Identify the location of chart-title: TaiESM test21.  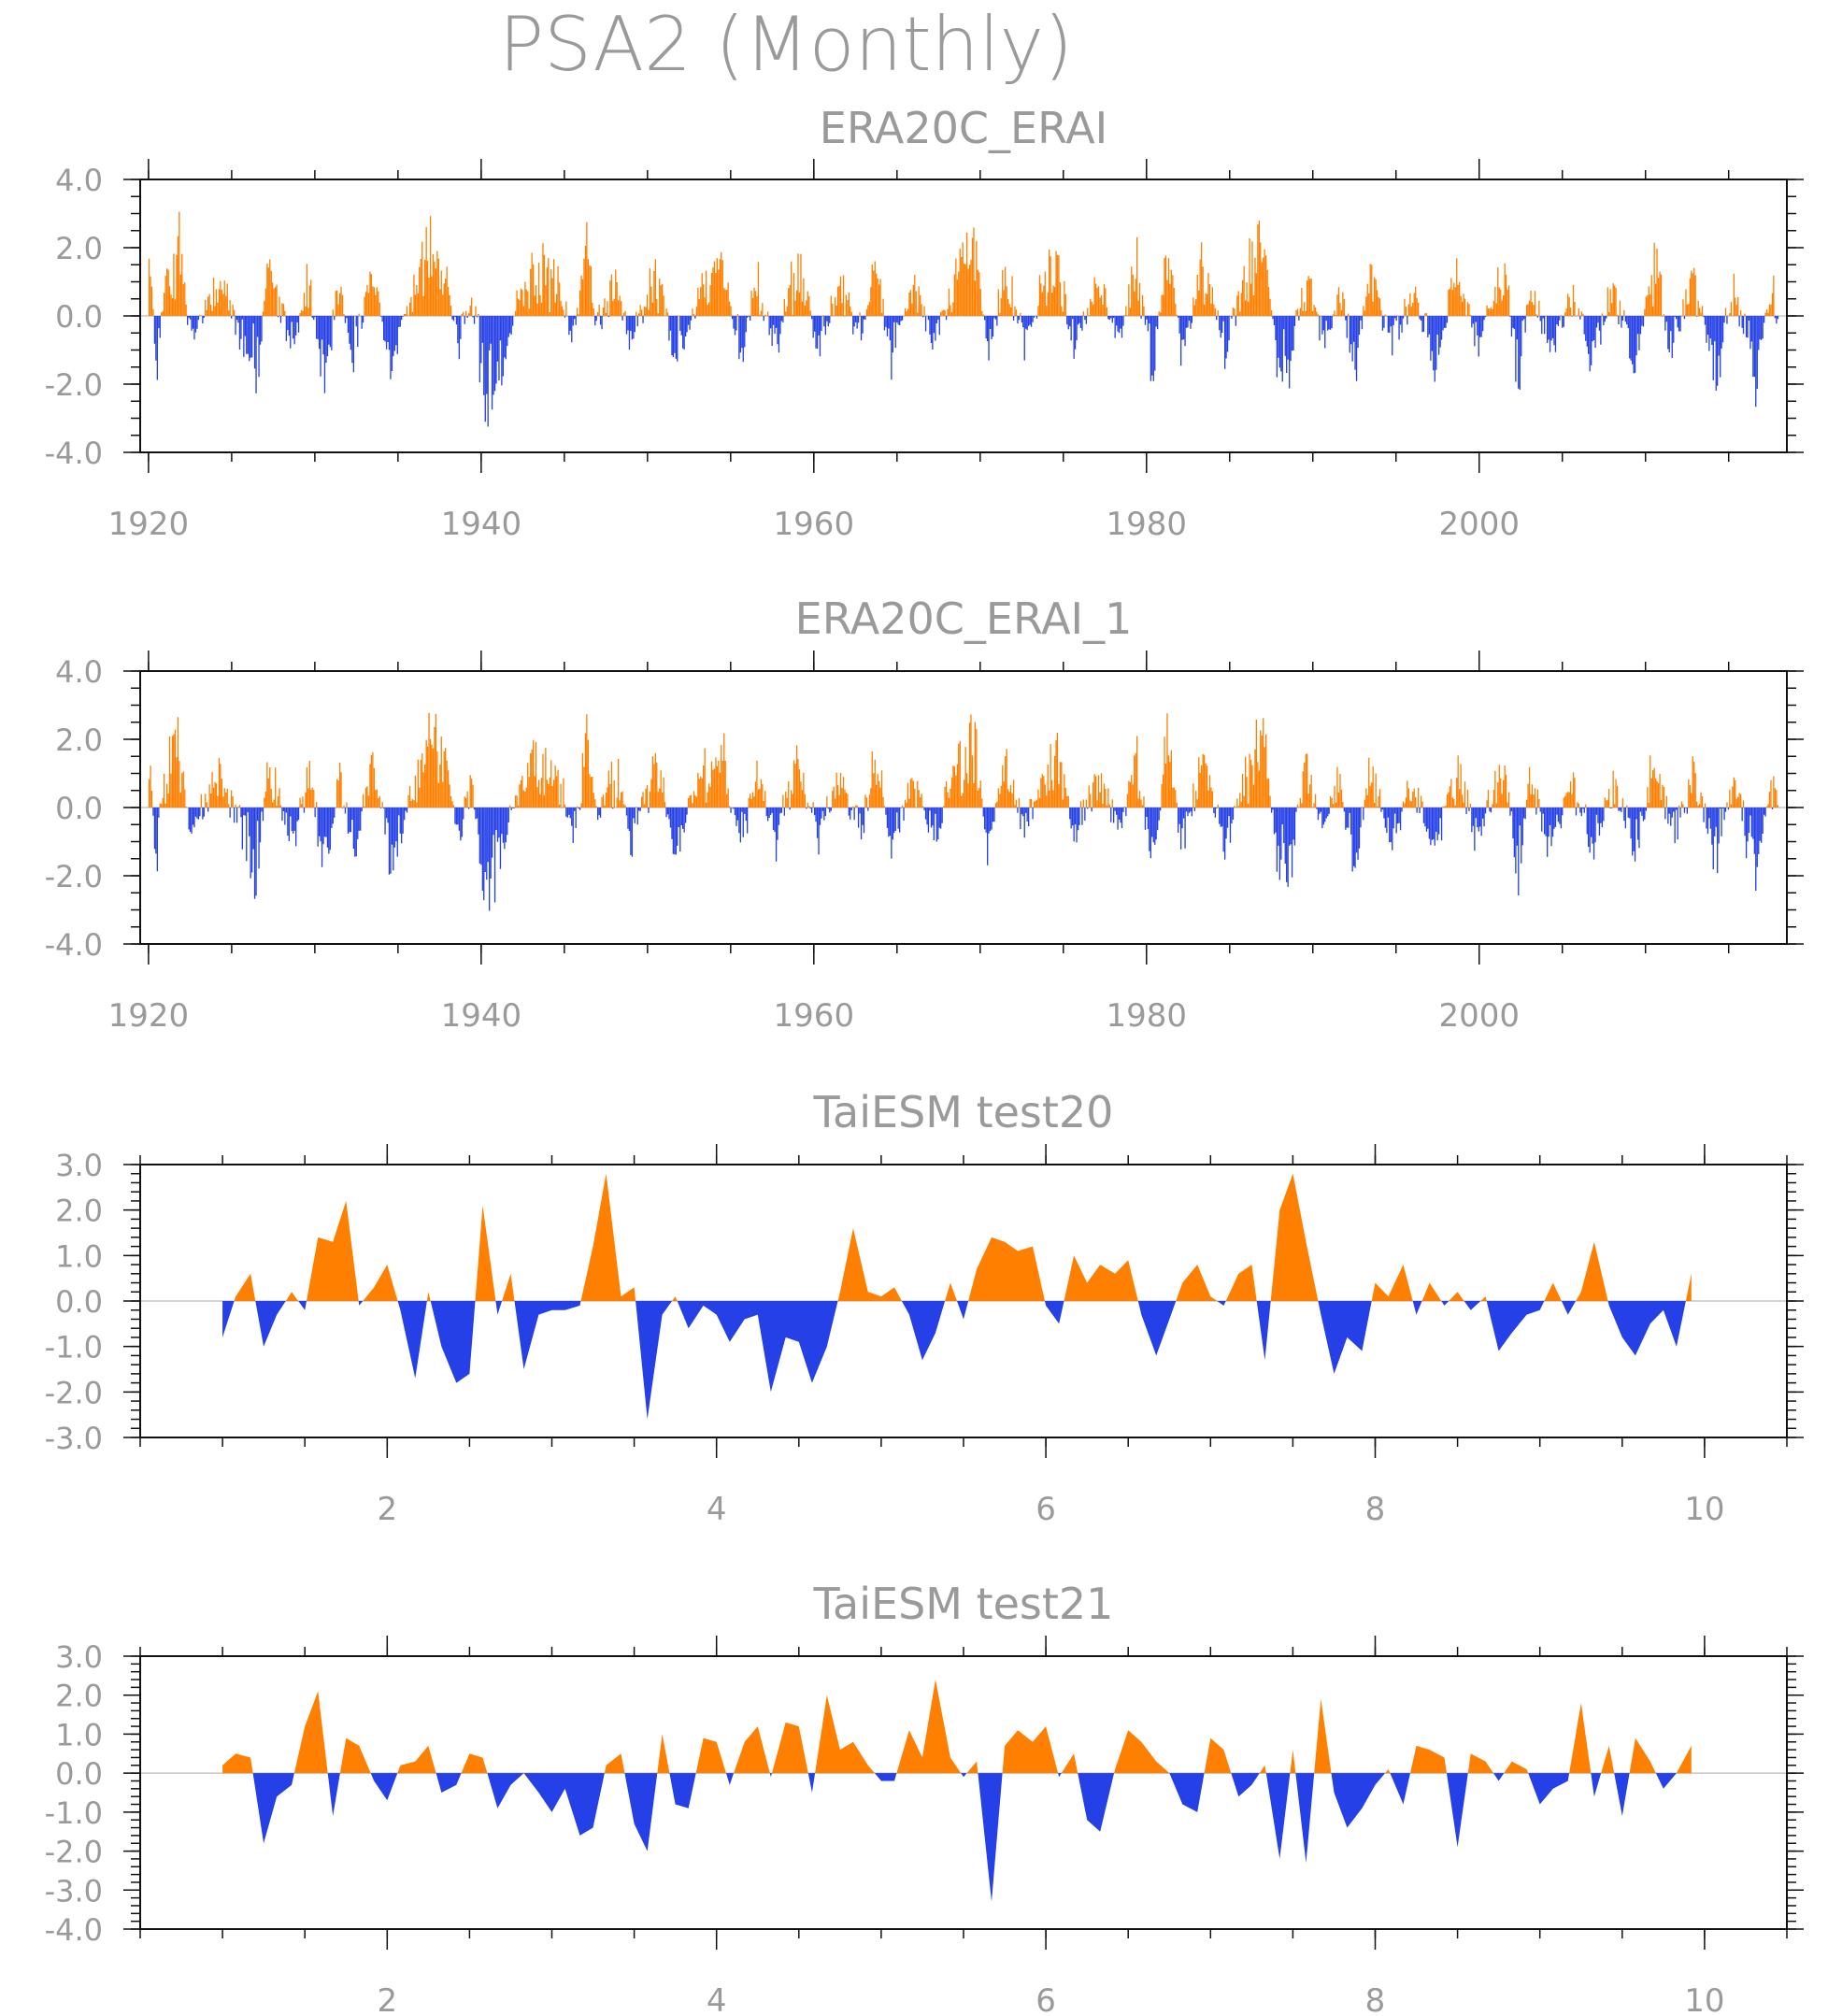
(964, 1604).